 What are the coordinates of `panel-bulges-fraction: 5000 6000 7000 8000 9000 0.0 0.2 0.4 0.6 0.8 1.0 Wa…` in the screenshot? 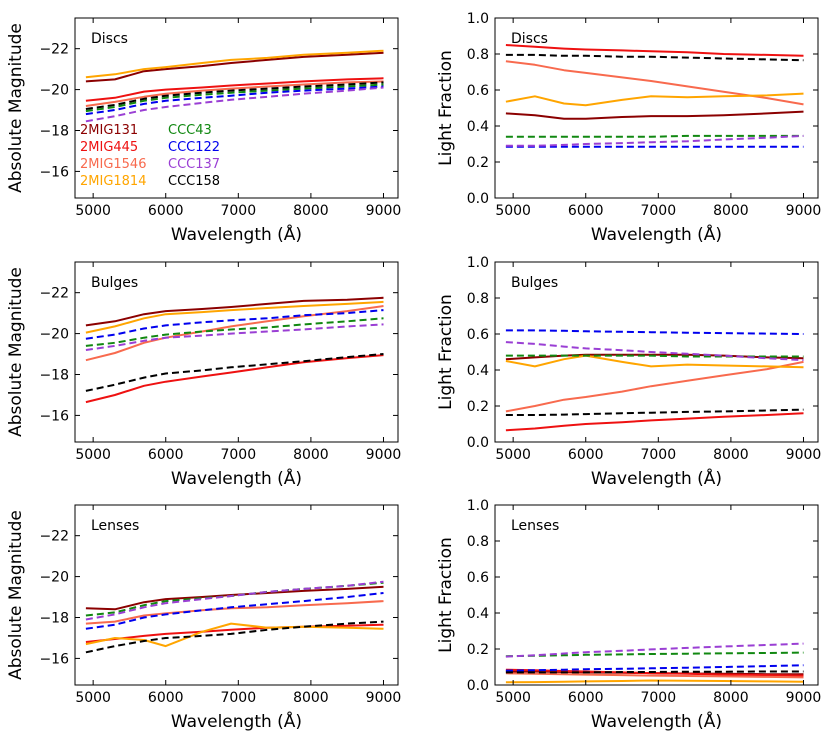 It's located at (628, 372).